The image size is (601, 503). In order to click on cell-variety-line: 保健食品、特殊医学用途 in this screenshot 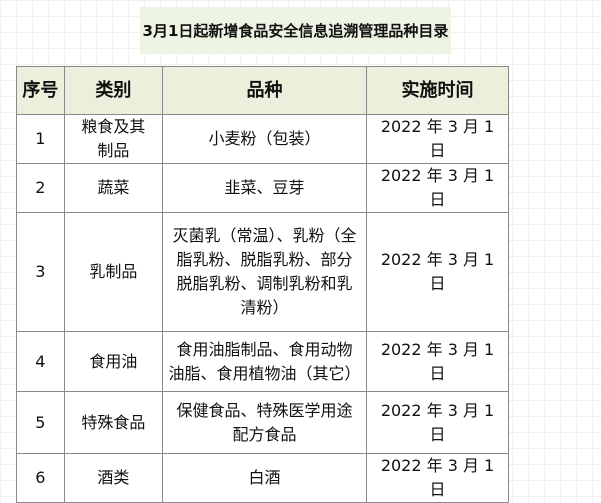, I will do `click(264, 410)`.